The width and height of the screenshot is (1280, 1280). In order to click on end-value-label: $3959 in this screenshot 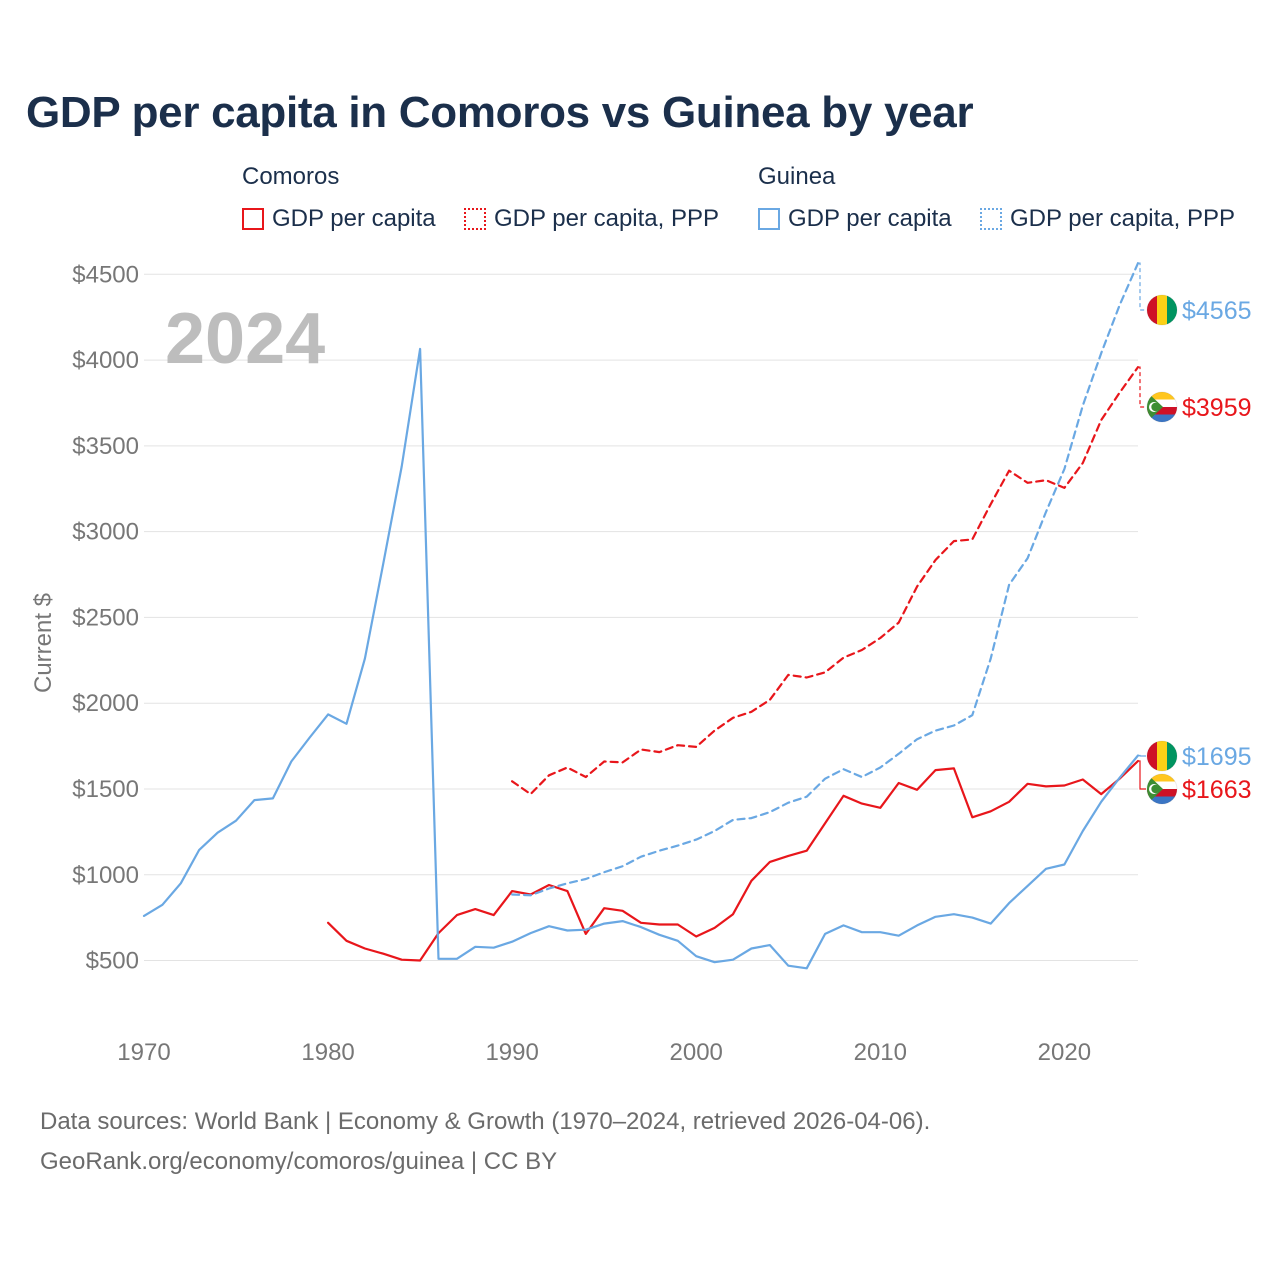, I will do `click(1217, 408)`.